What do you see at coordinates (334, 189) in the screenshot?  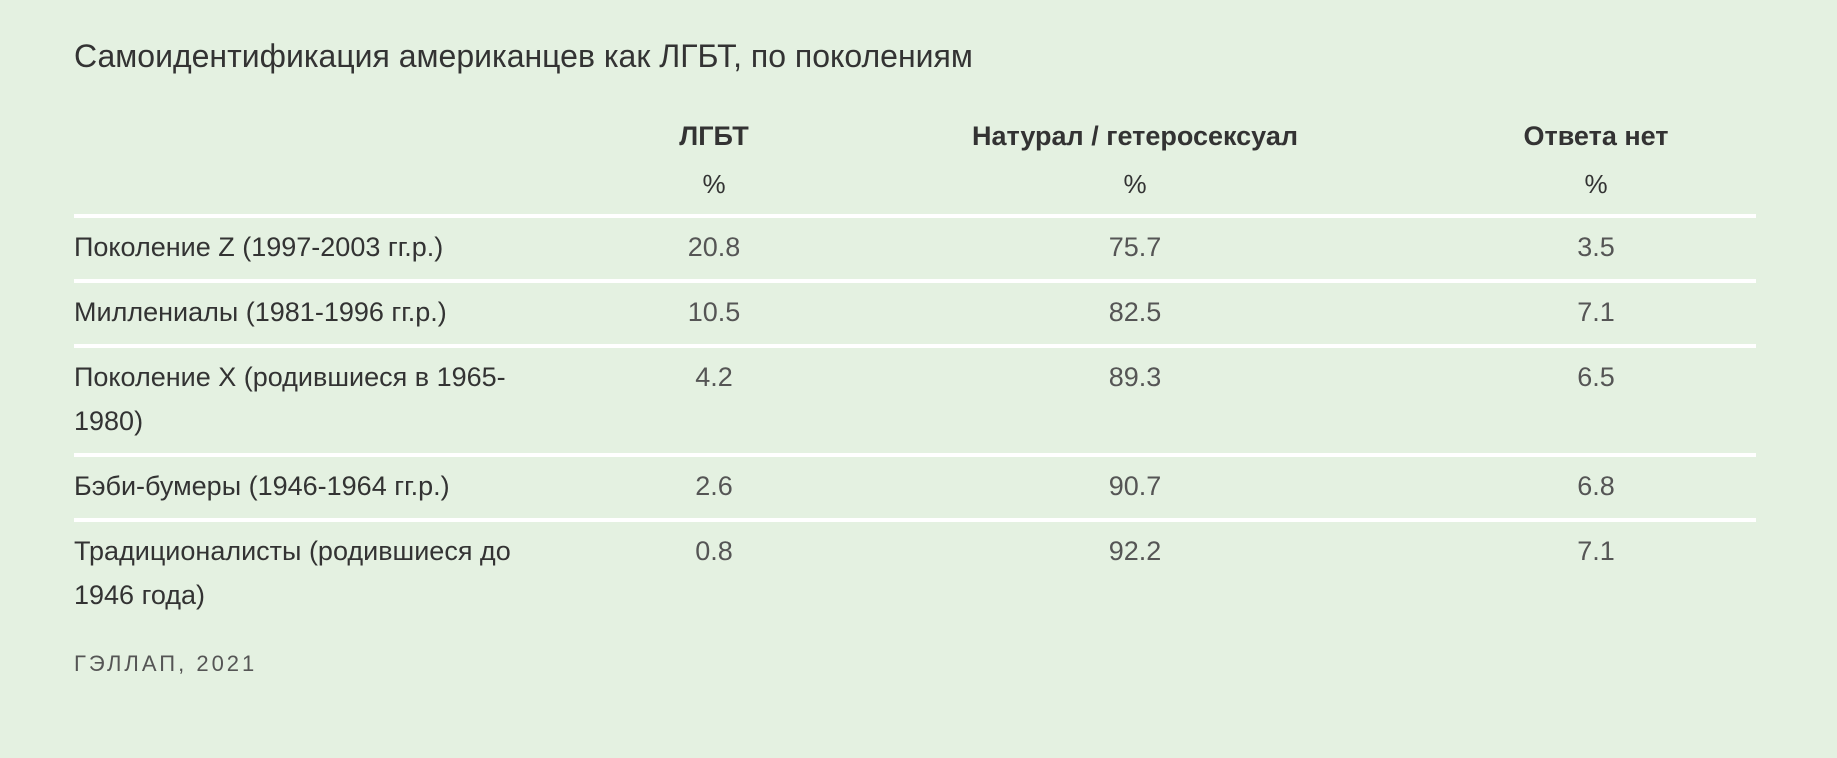 I see `unit-header-empty` at bounding box center [334, 189].